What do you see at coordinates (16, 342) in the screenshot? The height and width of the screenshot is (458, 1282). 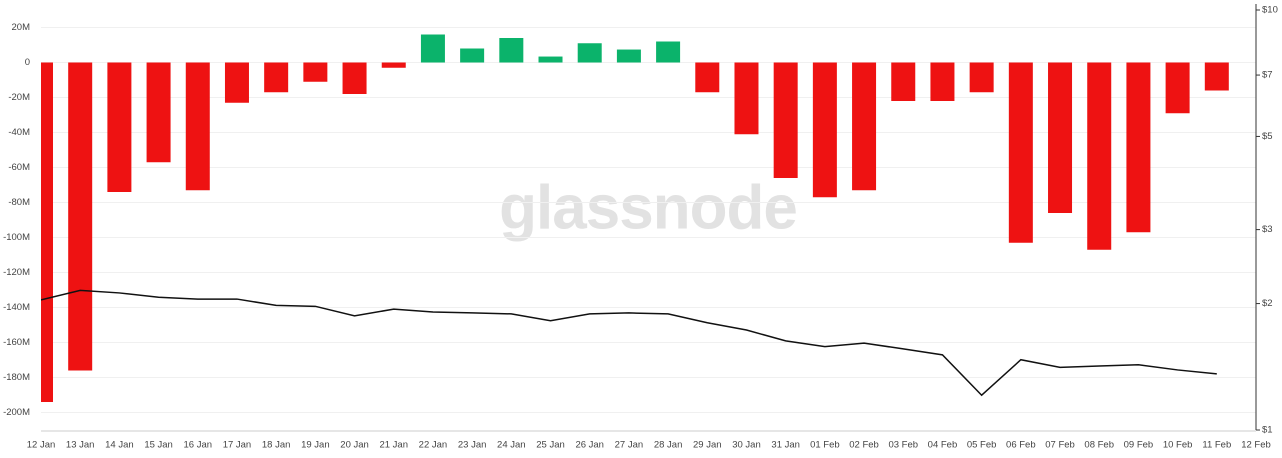 I see `y-tick-label: -160M` at bounding box center [16, 342].